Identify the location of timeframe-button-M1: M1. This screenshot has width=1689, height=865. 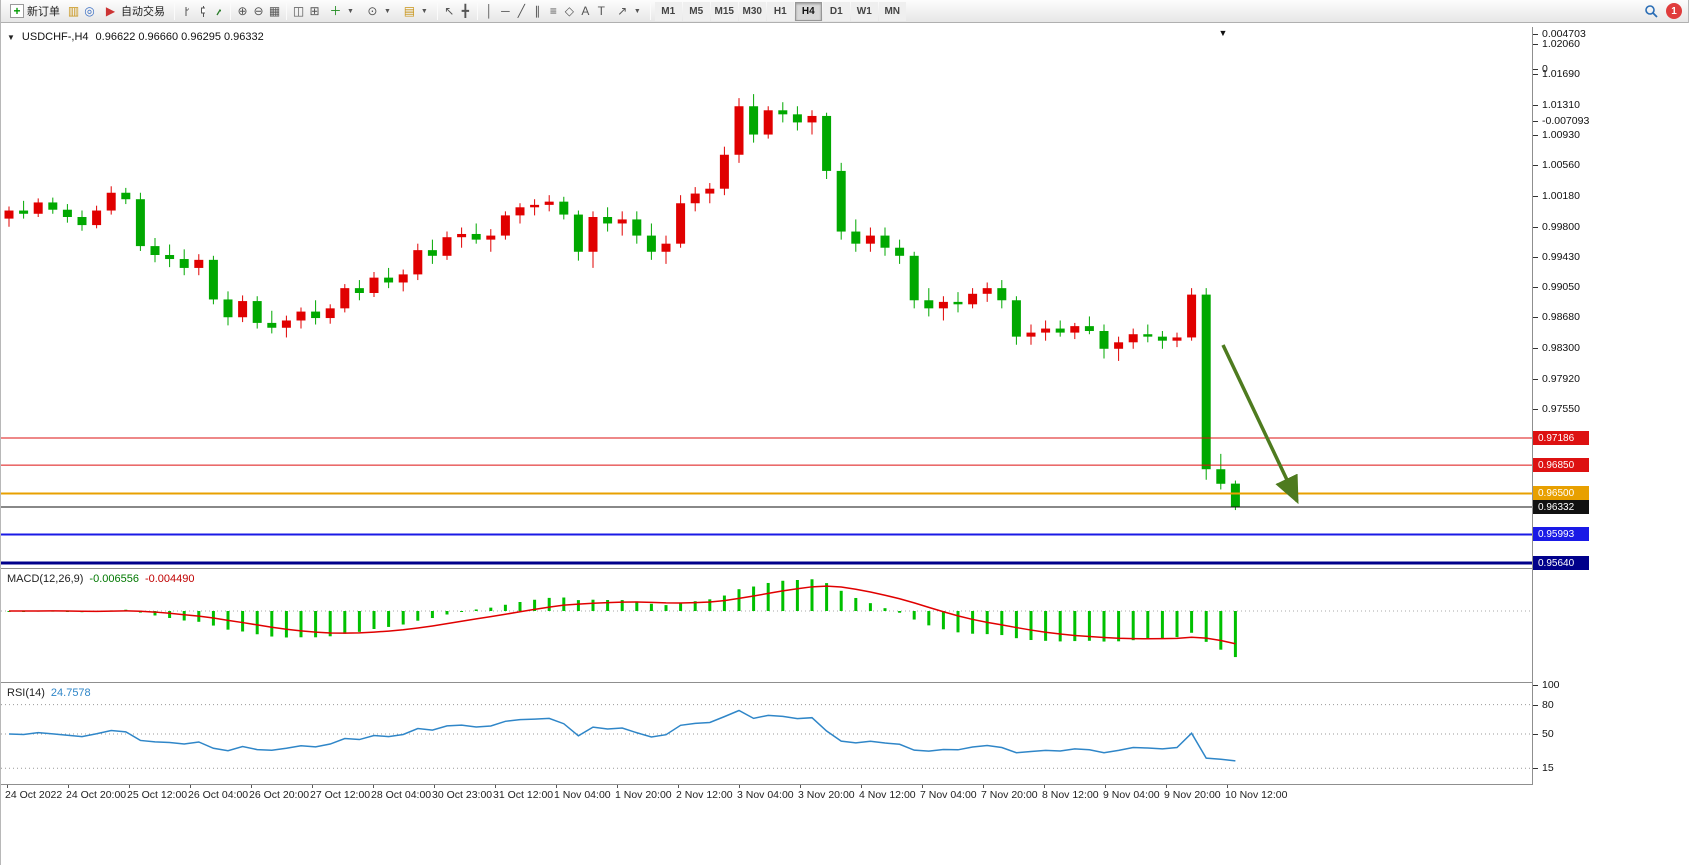
(668, 11).